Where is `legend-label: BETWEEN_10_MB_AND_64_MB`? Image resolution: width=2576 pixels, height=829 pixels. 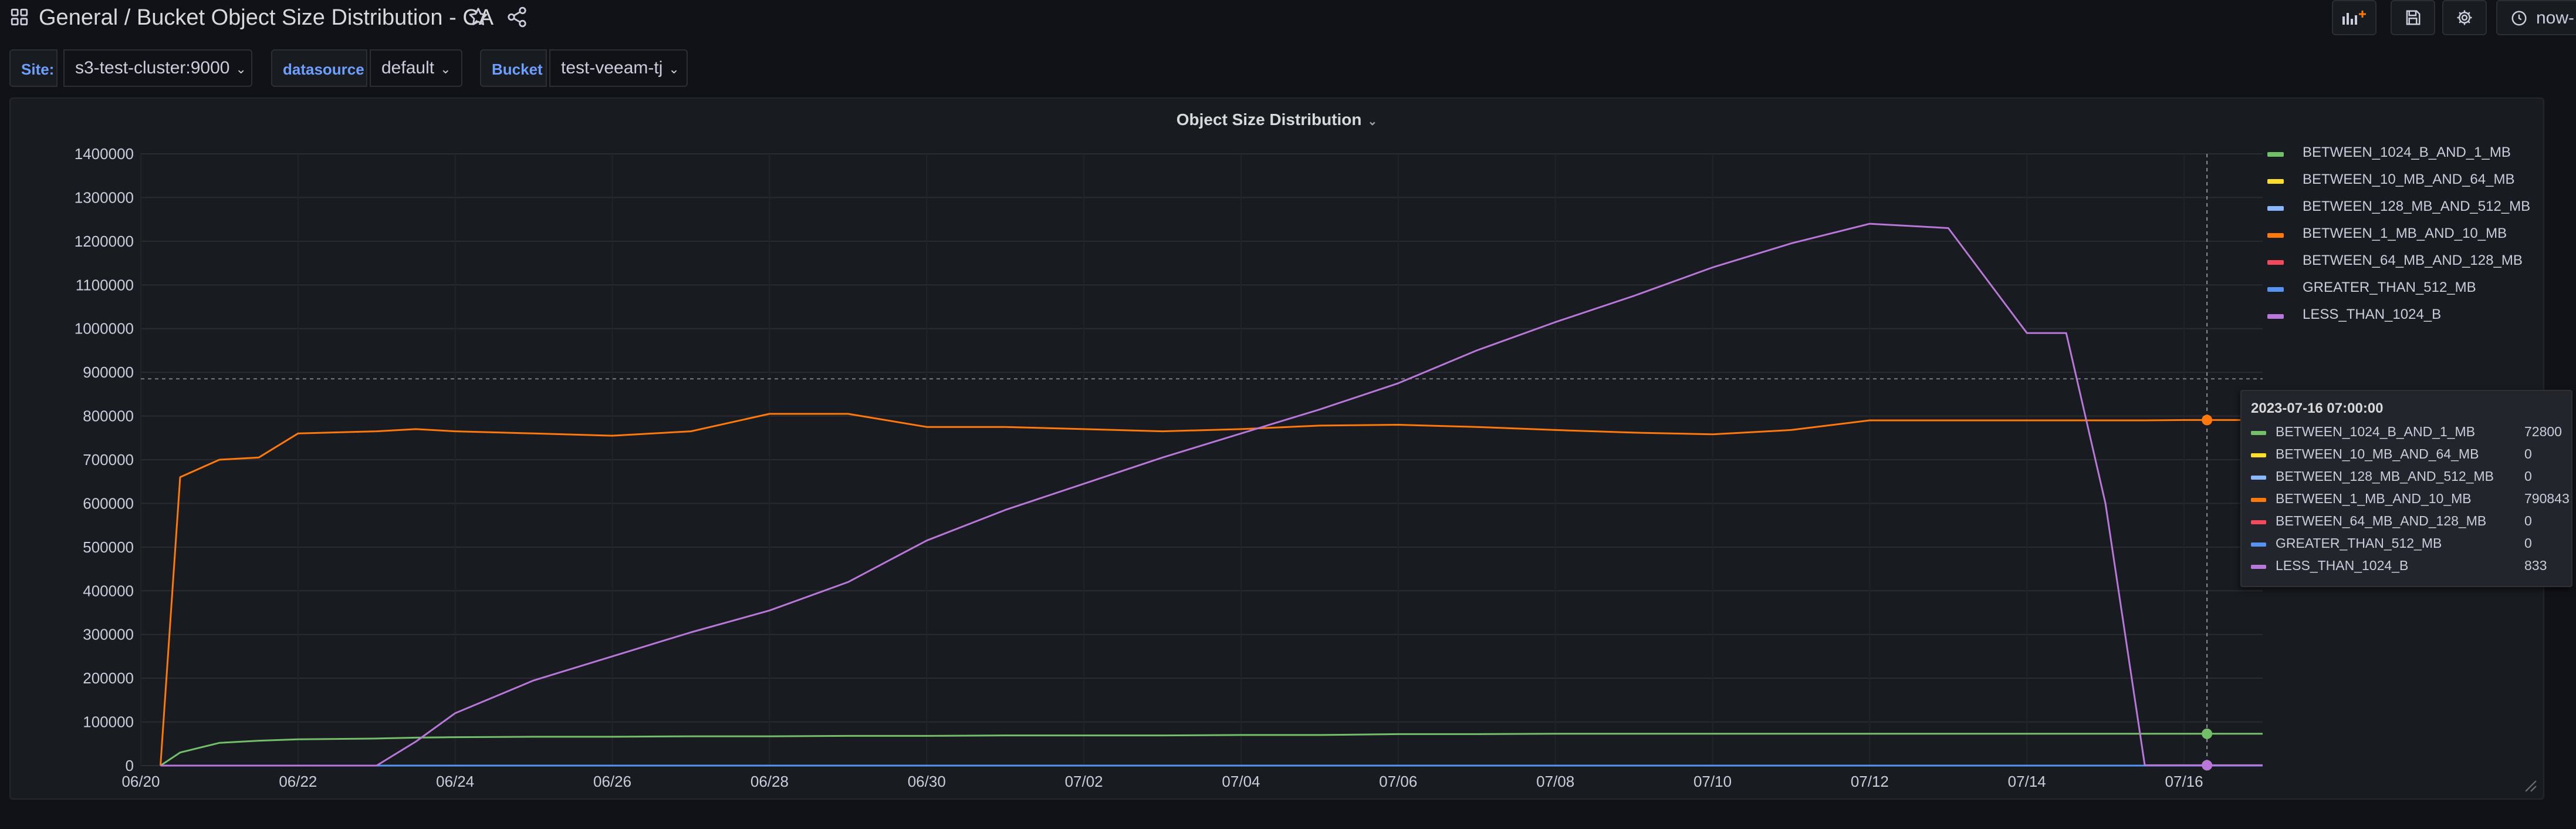 legend-label: BETWEEN_10_MB_AND_64_MB is located at coordinates (2409, 179).